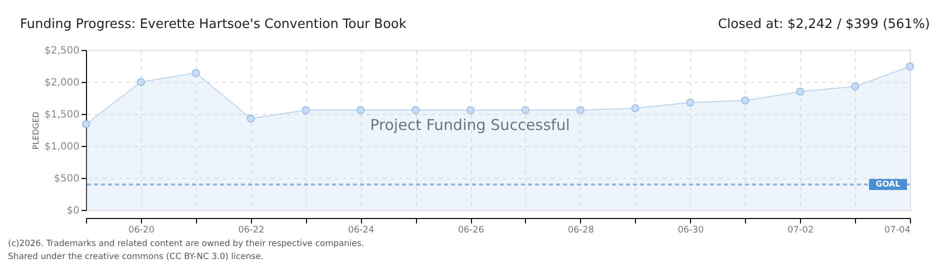  What do you see at coordinates (801, 231) in the screenshot?
I see `x-tick-label: 07-02` at bounding box center [801, 231].